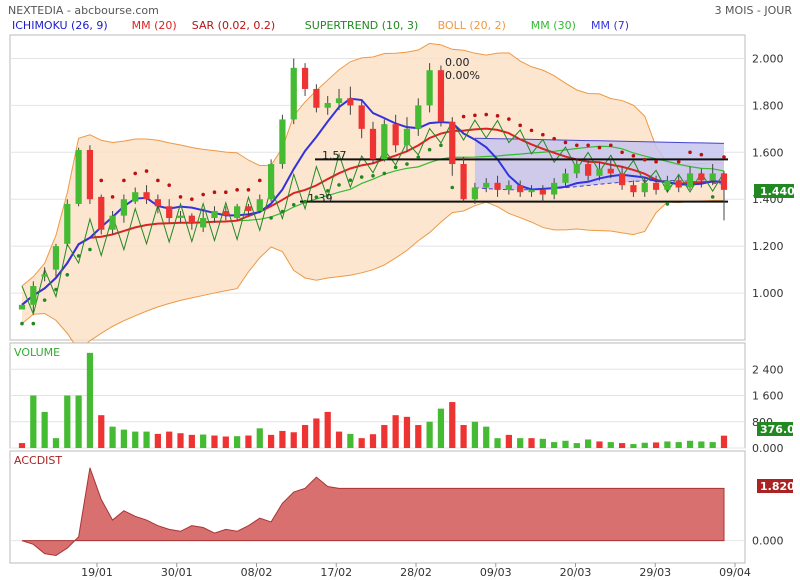 This screenshot has height=580, width=800. I want to click on legend-item: SAR (0.02, 0.2), so click(233, 25).